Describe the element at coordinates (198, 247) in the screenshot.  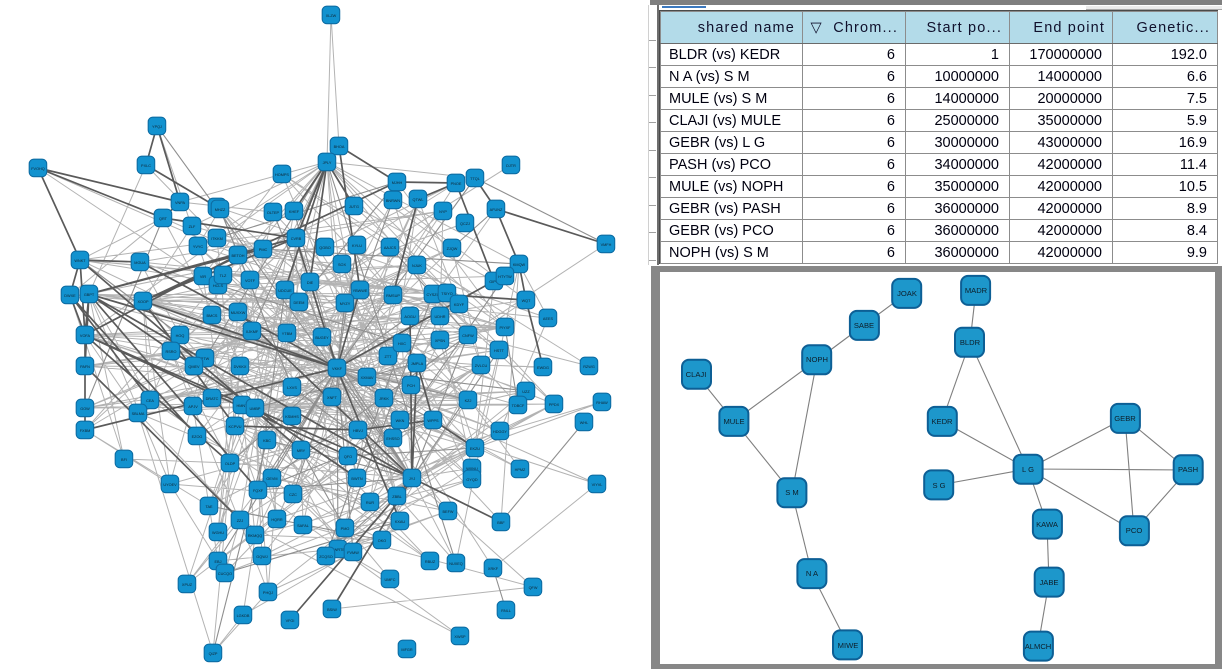
I see `svg-text: YVYC` at that location.